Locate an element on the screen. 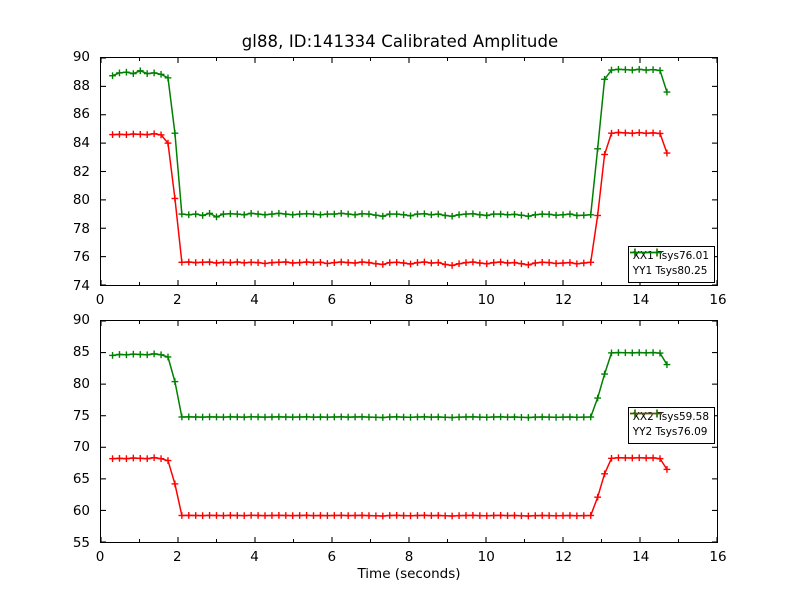 The image size is (800, 600). legend-item: YY2 Tsys76.09 is located at coordinates (669, 424).